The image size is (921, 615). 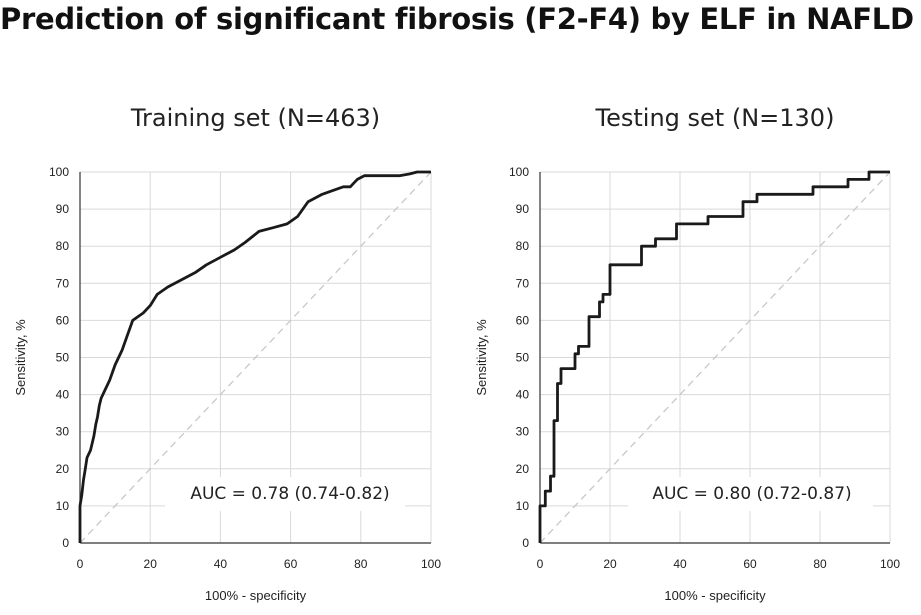 I want to click on auc-annotation: AUC = 0.80 (0.72-0.87), so click(x=751, y=494).